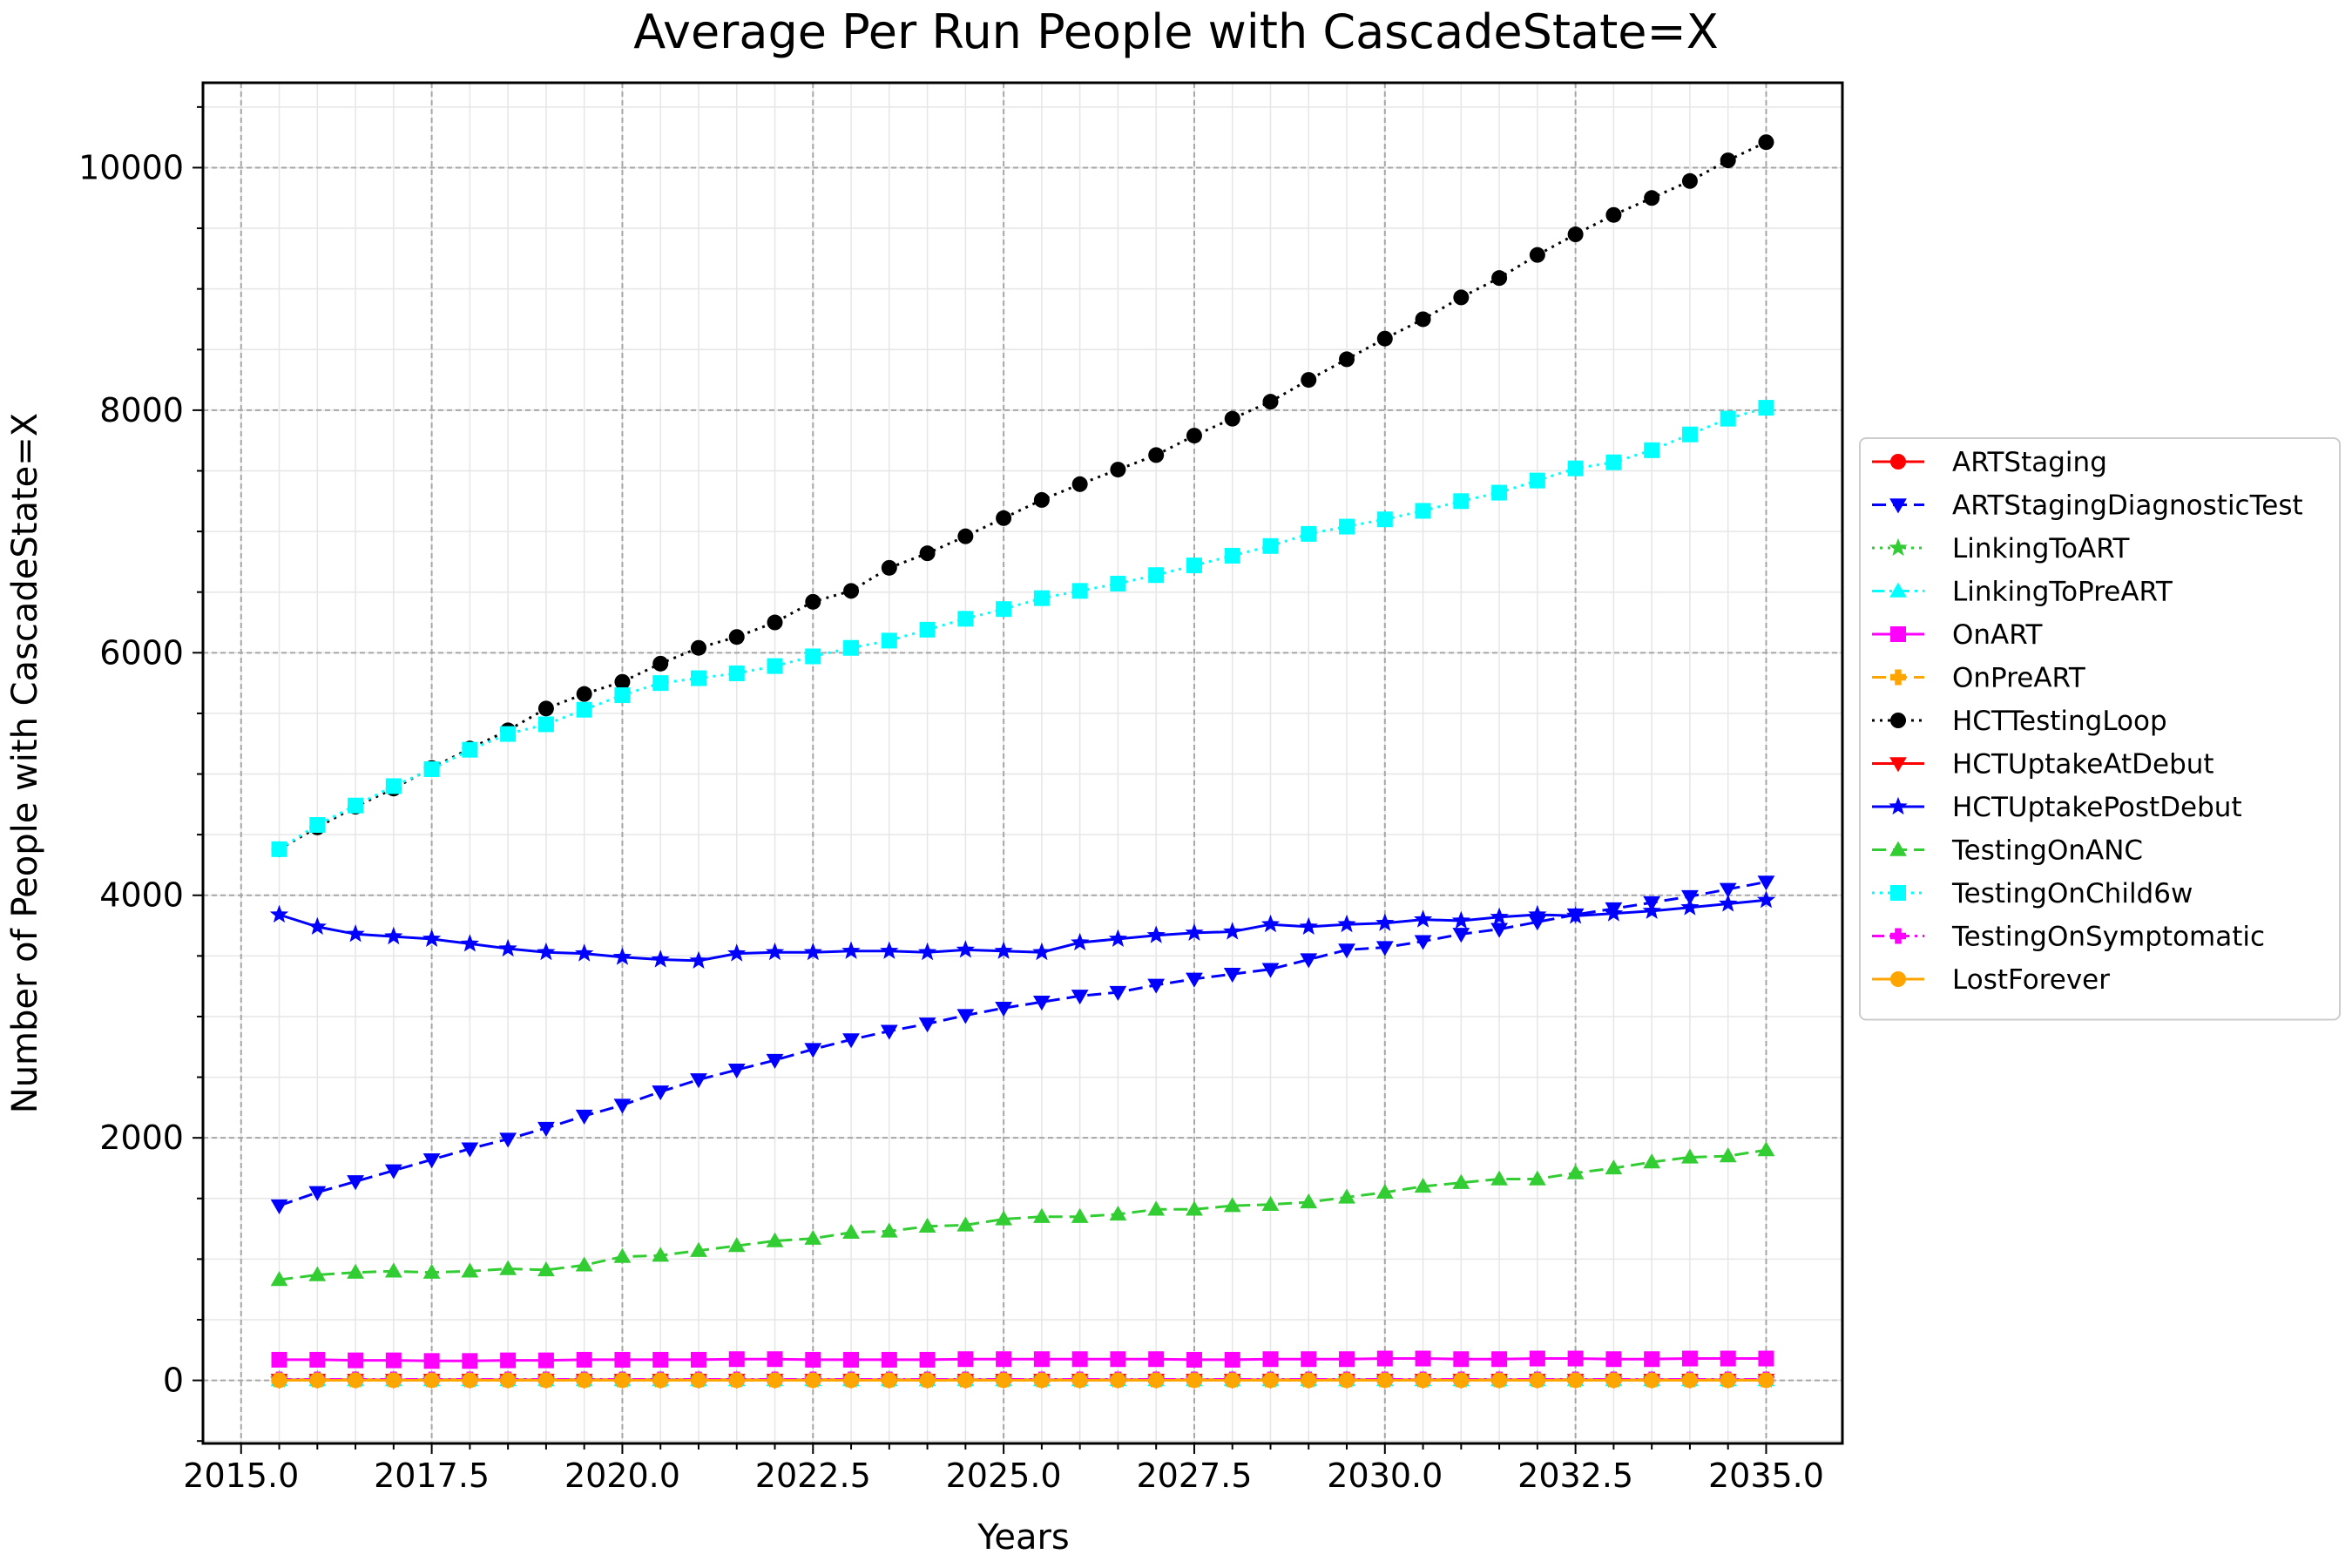 The image size is (2352, 1568). What do you see at coordinates (2041, 549) in the screenshot?
I see `legend-label: LinkingToART` at bounding box center [2041, 549].